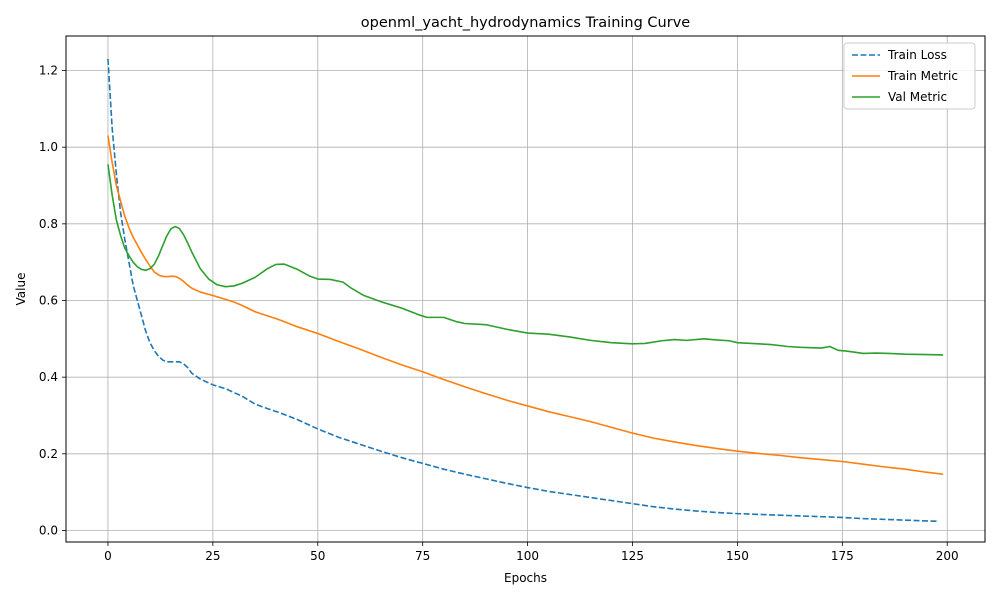 This screenshot has height=600, width=1000. I want to click on x-tick-label: 50, so click(317, 556).